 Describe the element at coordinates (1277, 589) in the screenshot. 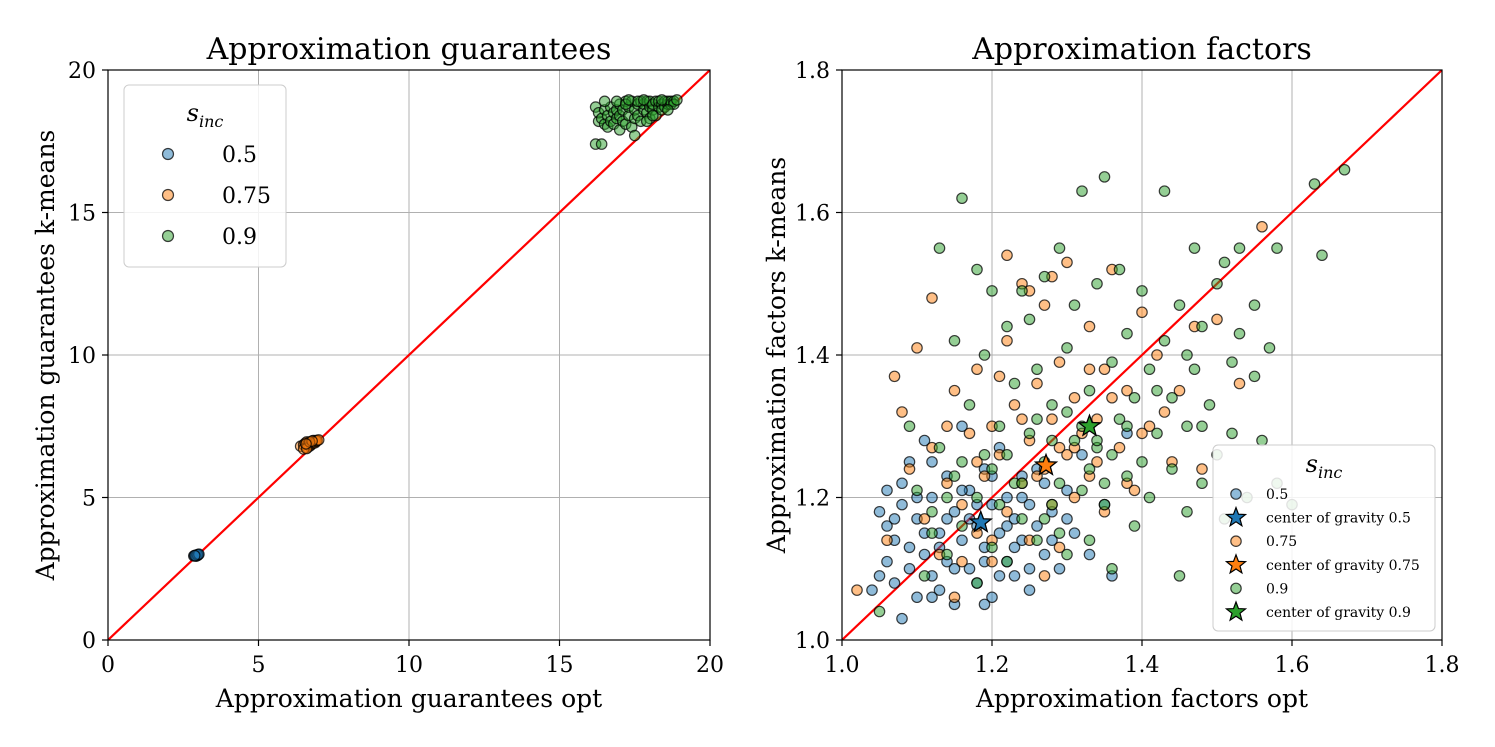

I see `legend-label: 0.9` at that location.